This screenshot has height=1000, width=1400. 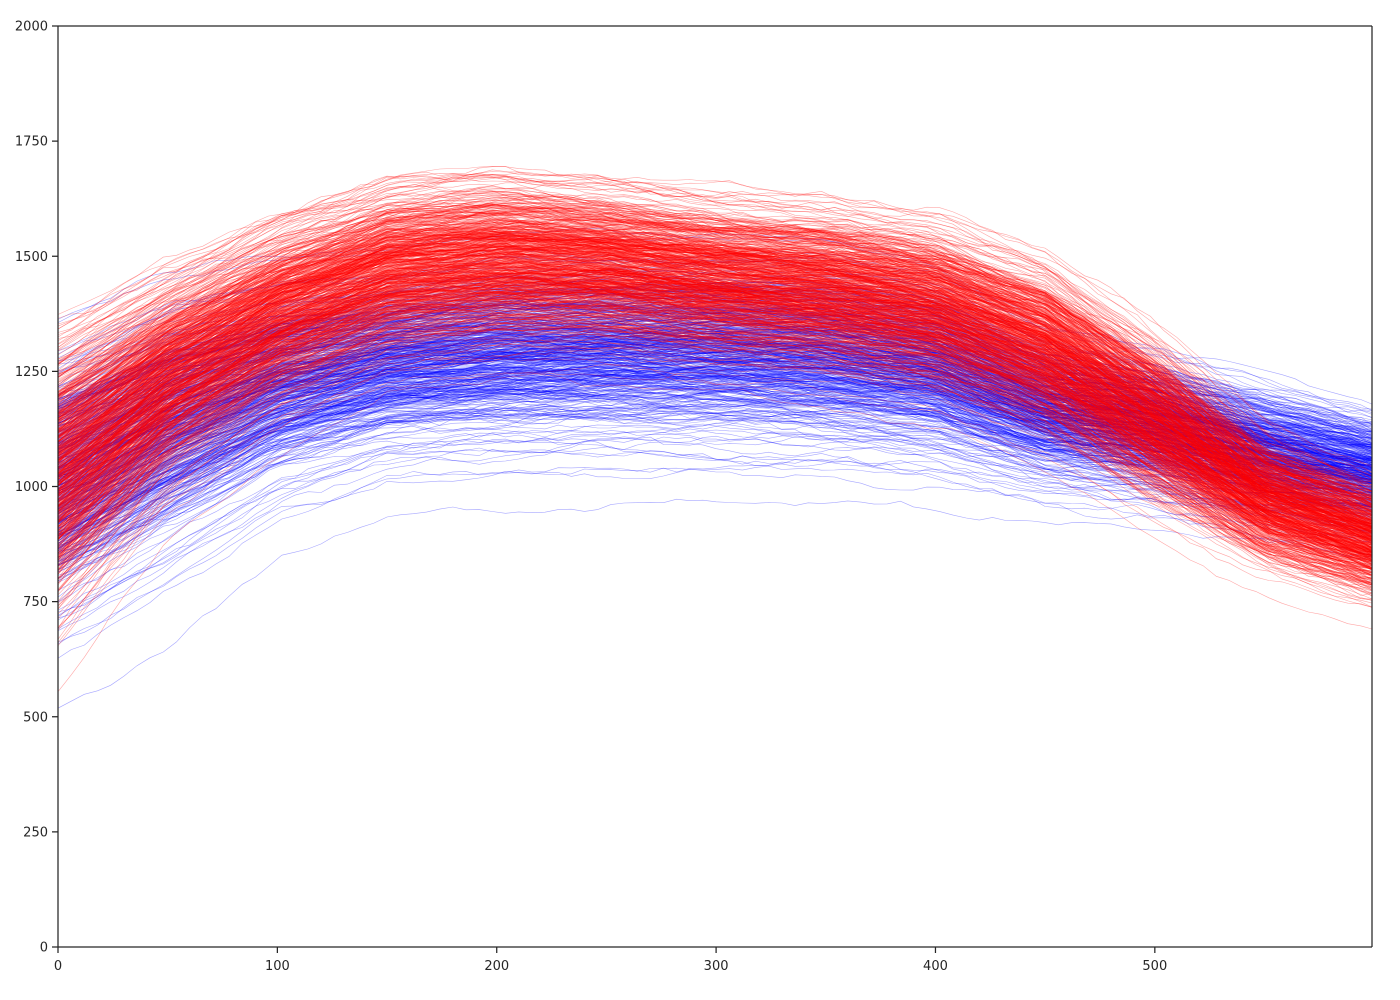 I want to click on y-tick-label: 2000, so click(x=31, y=27).